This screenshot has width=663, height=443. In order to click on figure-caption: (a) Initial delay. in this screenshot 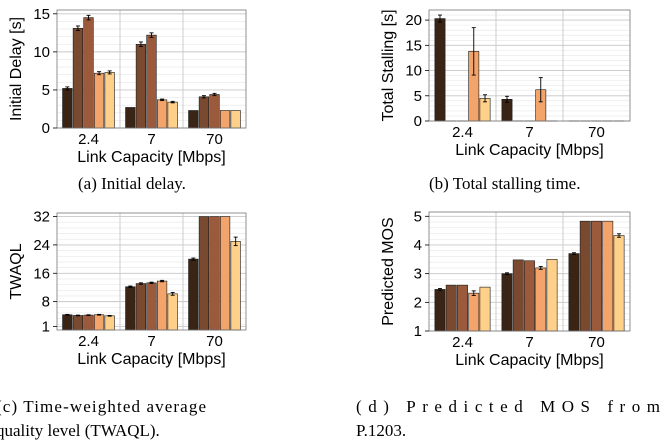, I will do `click(132, 183)`.